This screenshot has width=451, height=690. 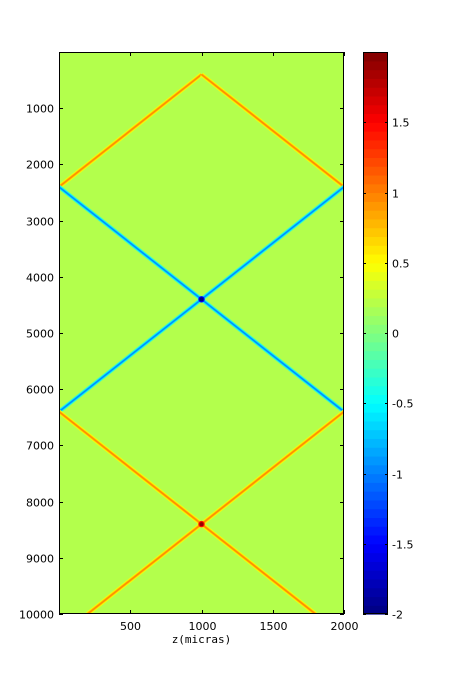 I want to click on y-tick-label: 6000, so click(x=40, y=390).